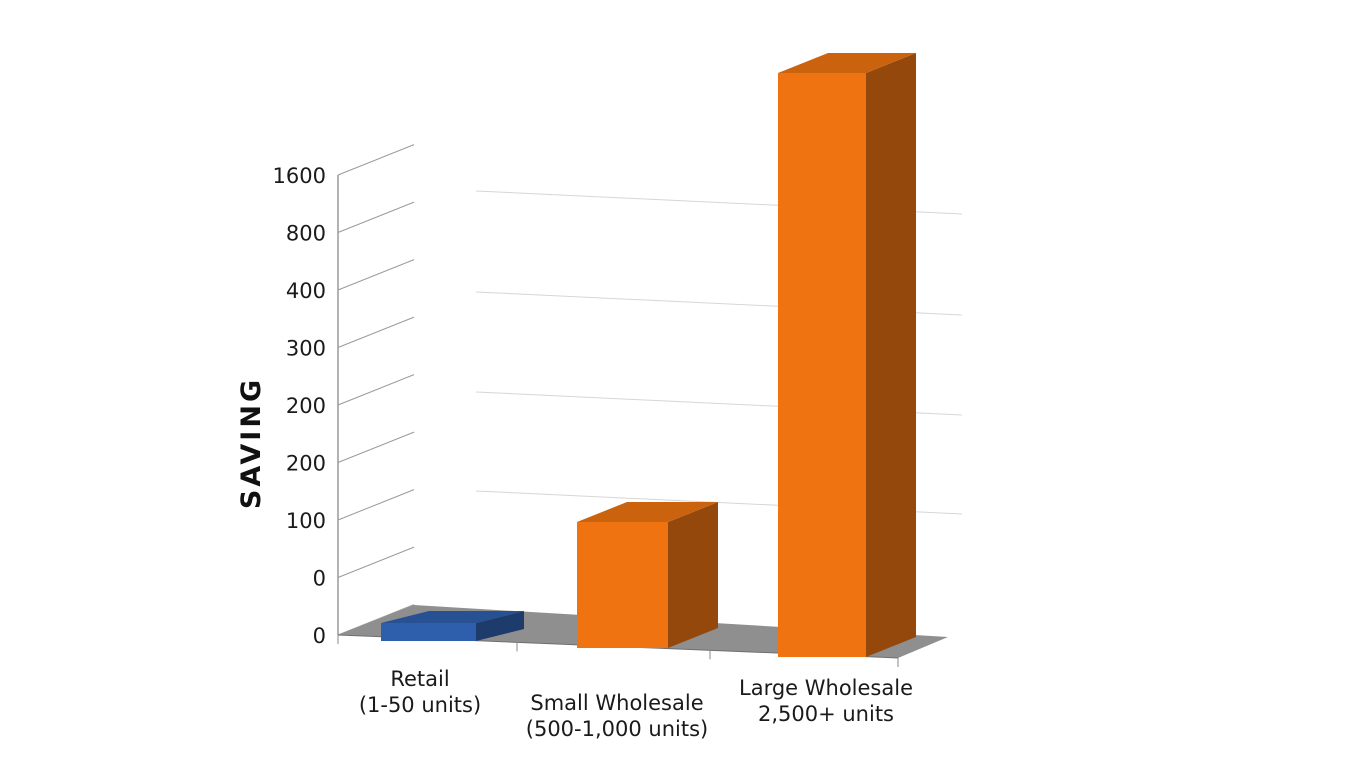 The width and height of the screenshot is (1365, 768). Describe the element at coordinates (251, 443) in the screenshot. I see `y-axis-label: SAVING` at that location.